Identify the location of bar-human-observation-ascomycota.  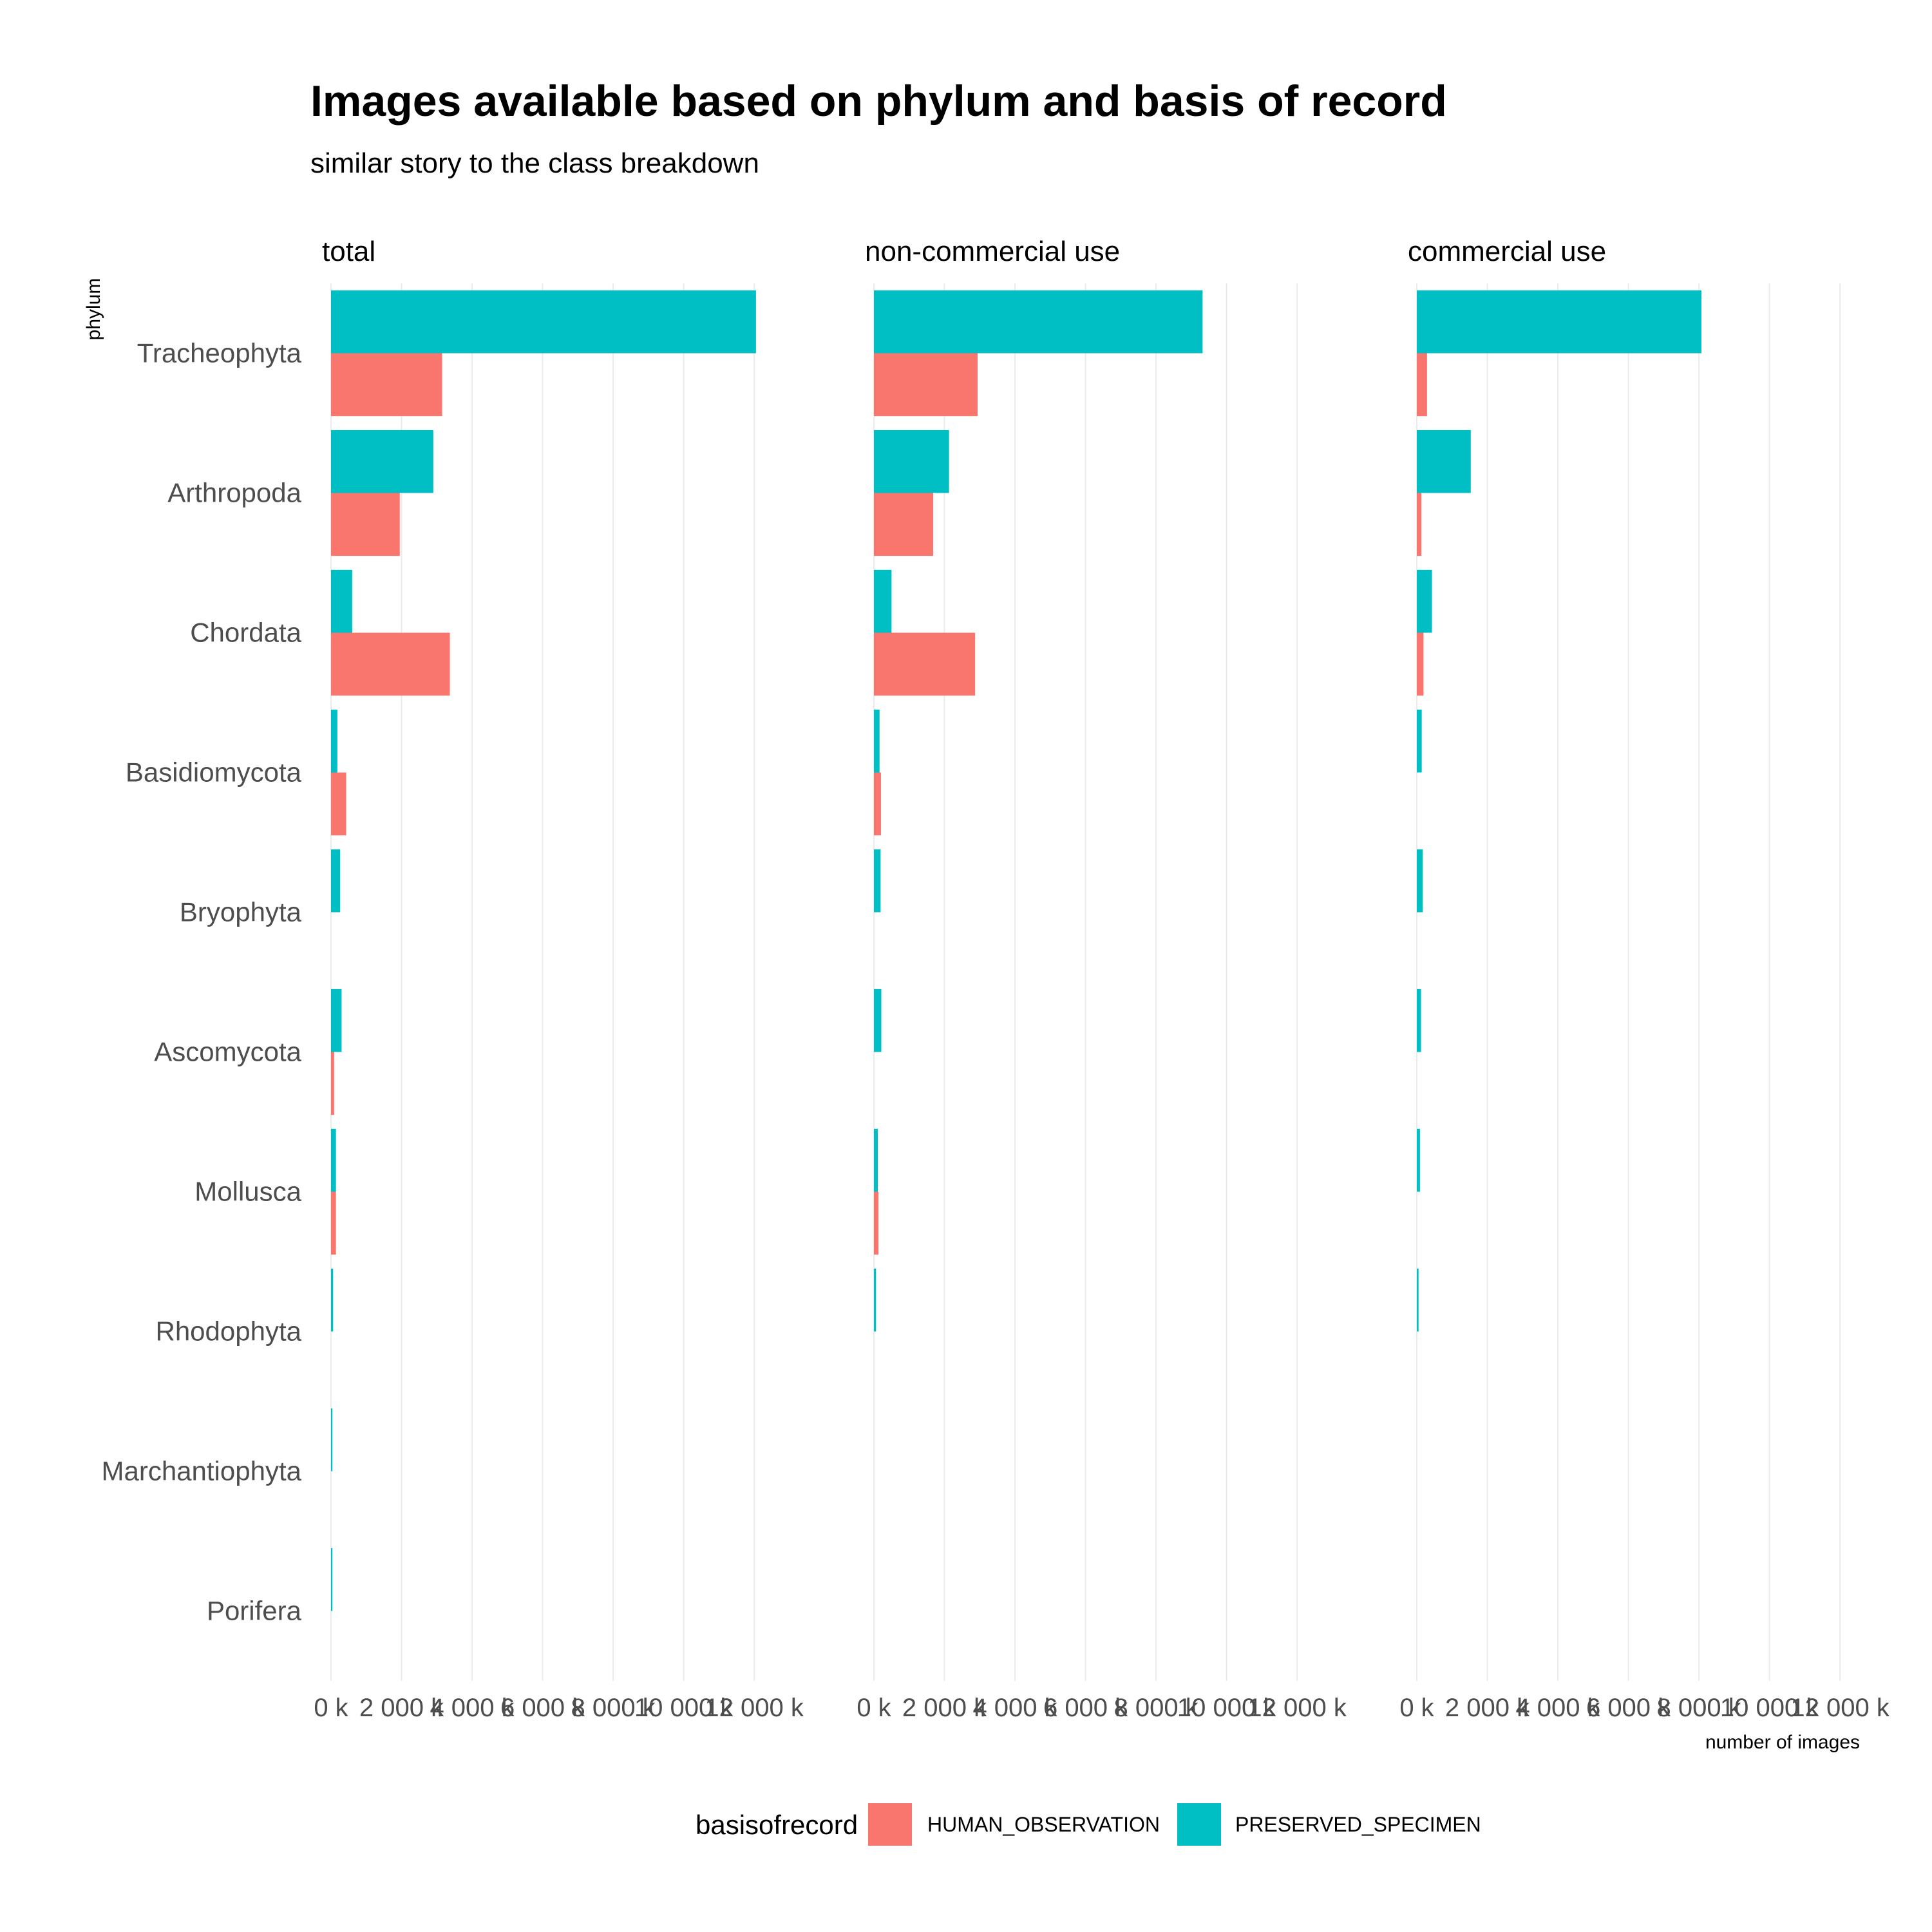
(333, 1083).